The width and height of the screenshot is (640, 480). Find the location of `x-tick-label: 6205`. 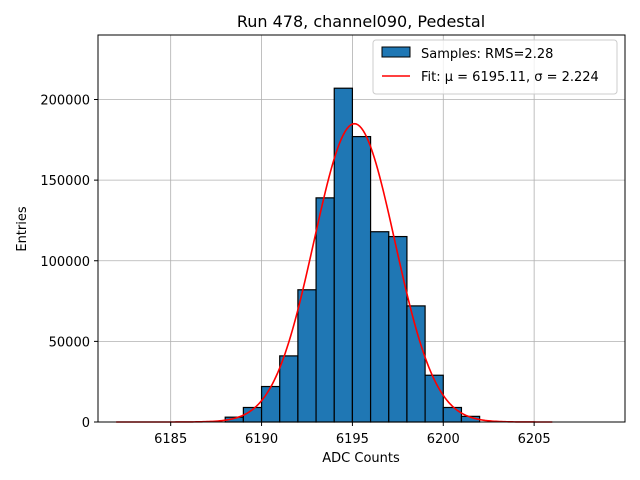

x-tick-label: 6205 is located at coordinates (534, 439).